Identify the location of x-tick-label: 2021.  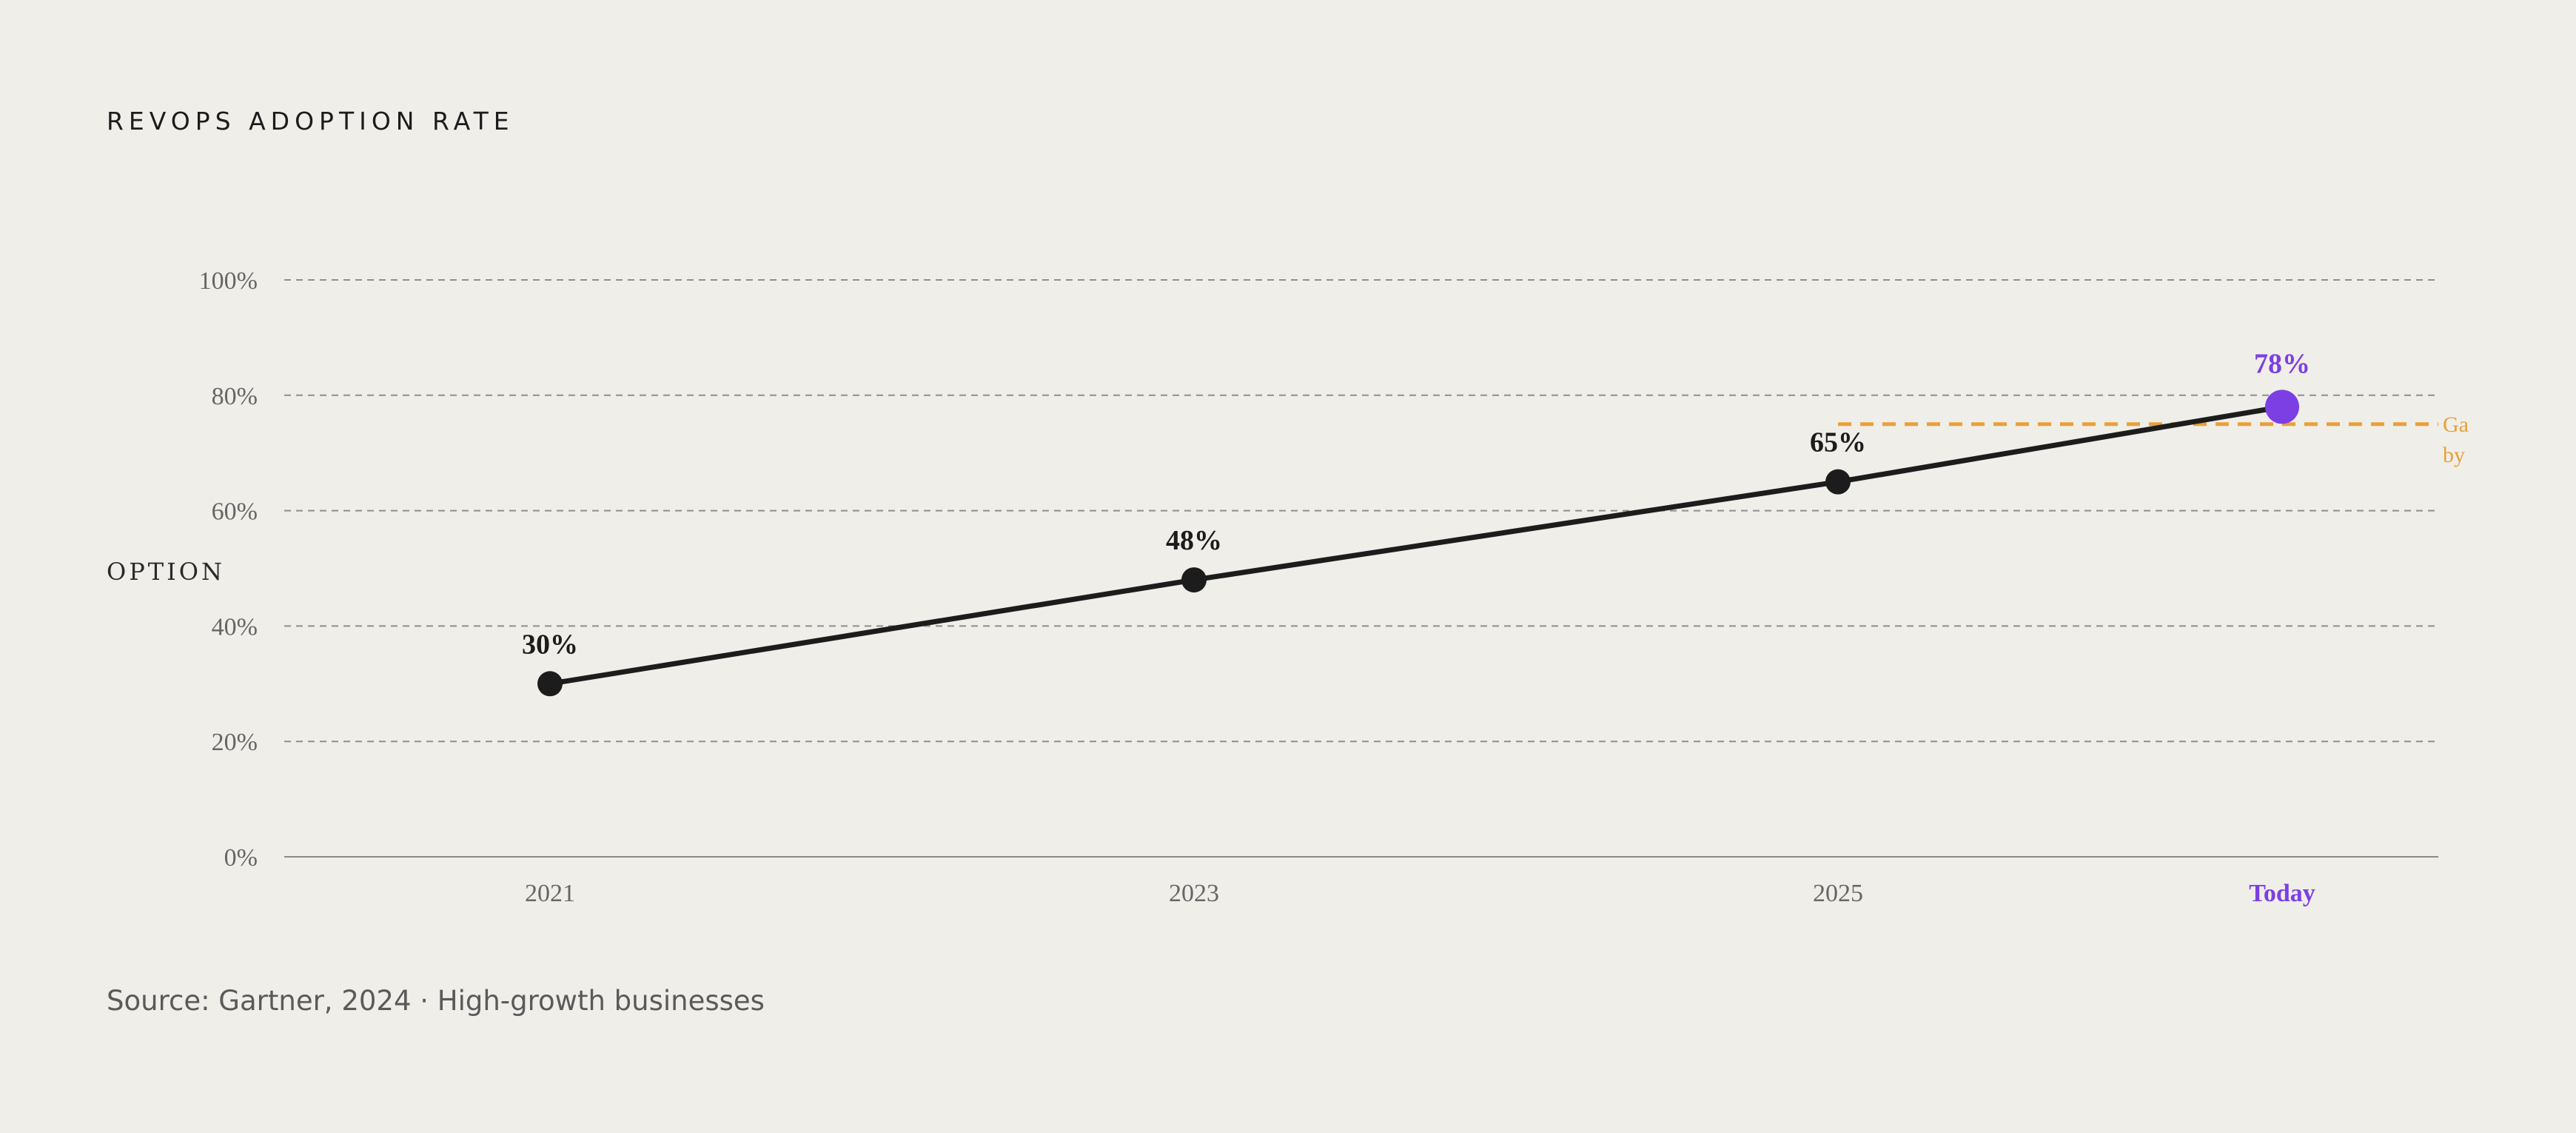
(550, 893).